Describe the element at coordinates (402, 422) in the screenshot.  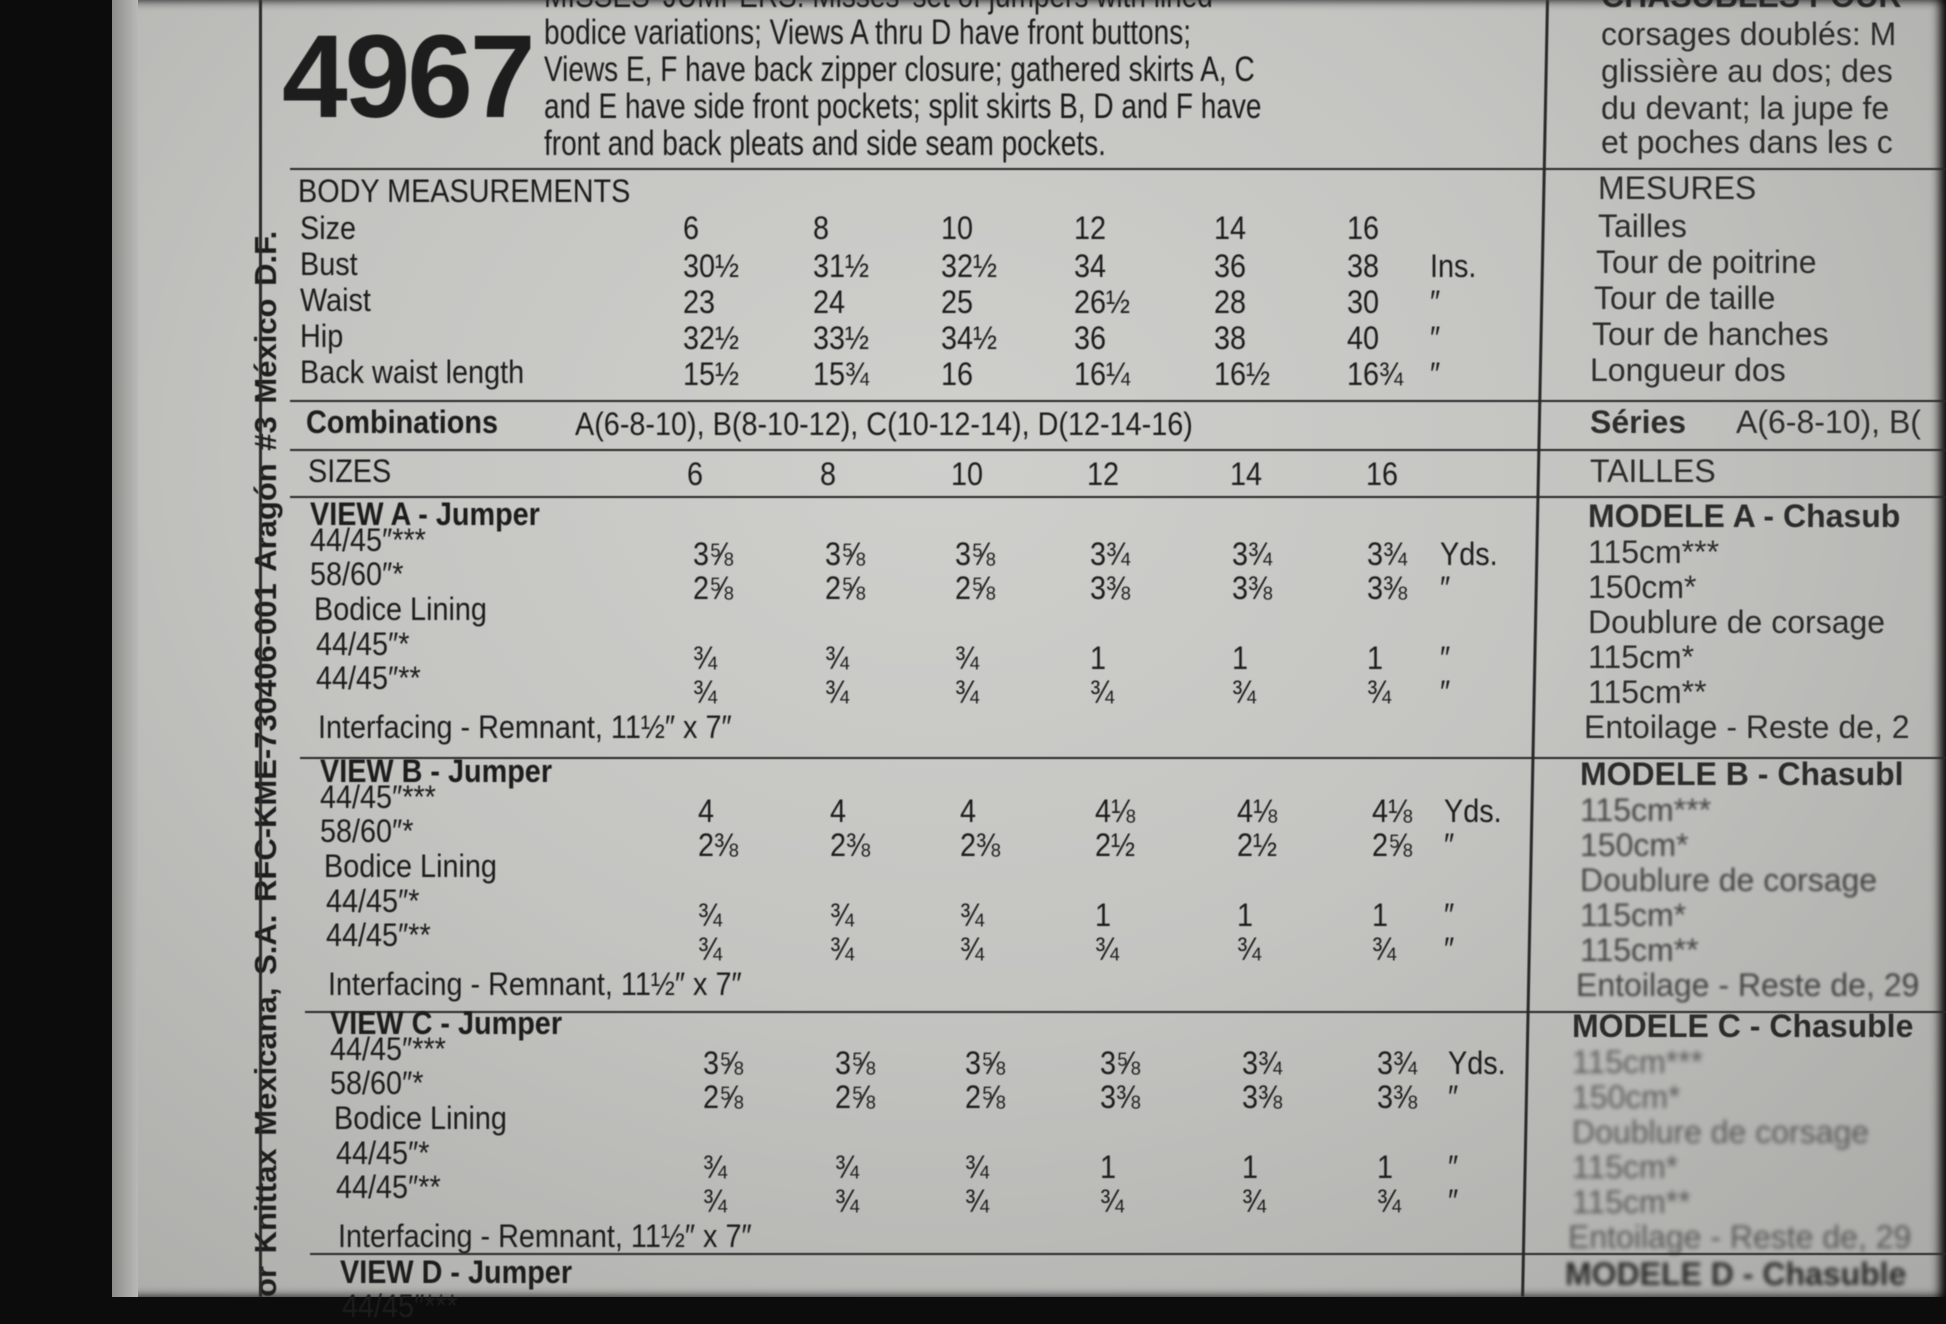
I see `combinations-label: Combinations` at that location.